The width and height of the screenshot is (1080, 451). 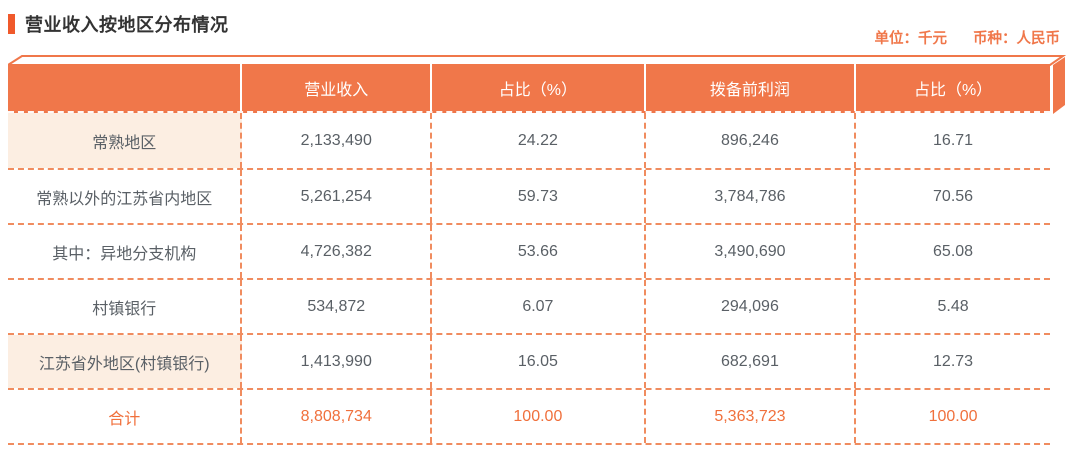 What do you see at coordinates (953, 90) in the screenshot?
I see `header-cell-ppop-pct: 占比（%）` at bounding box center [953, 90].